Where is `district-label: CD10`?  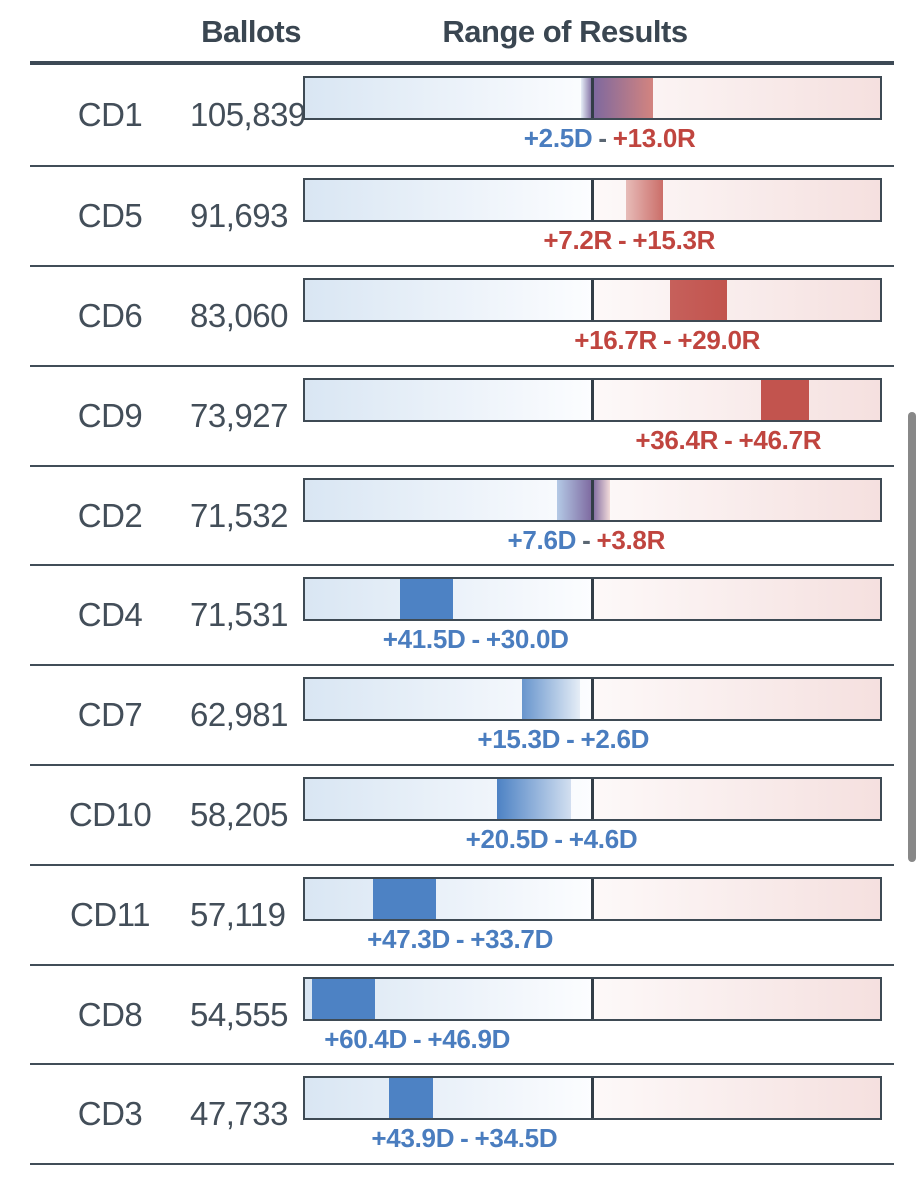 district-label: CD10 is located at coordinates (110, 814).